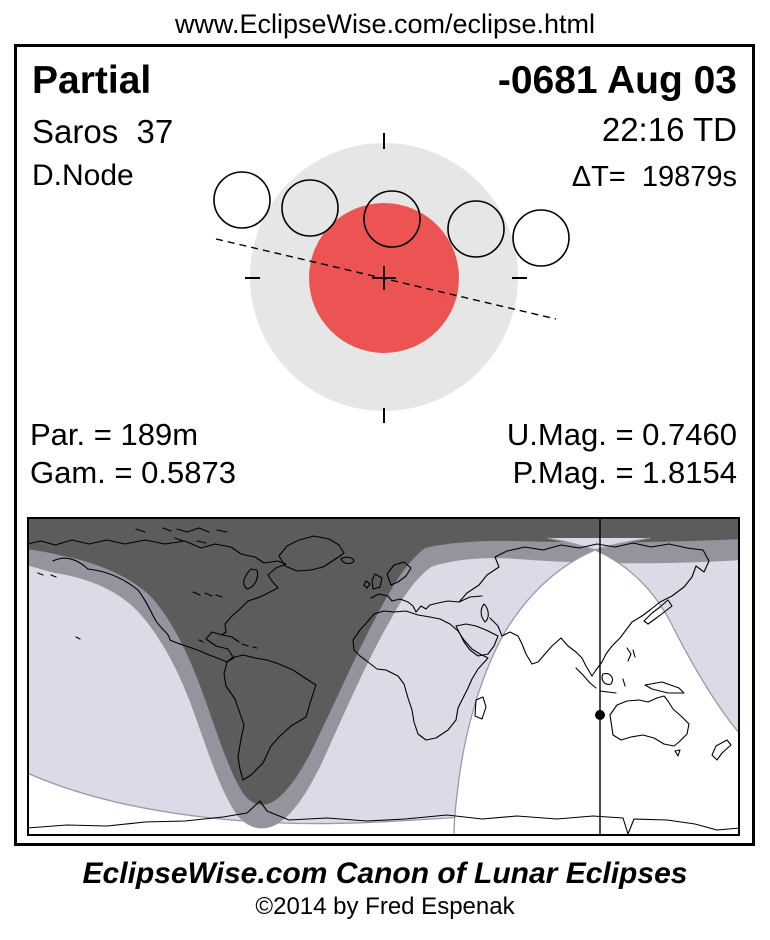 Image resolution: width=770 pixels, height=940 pixels. Describe the element at coordinates (649, 721) in the screenshot. I see `australia` at that location.